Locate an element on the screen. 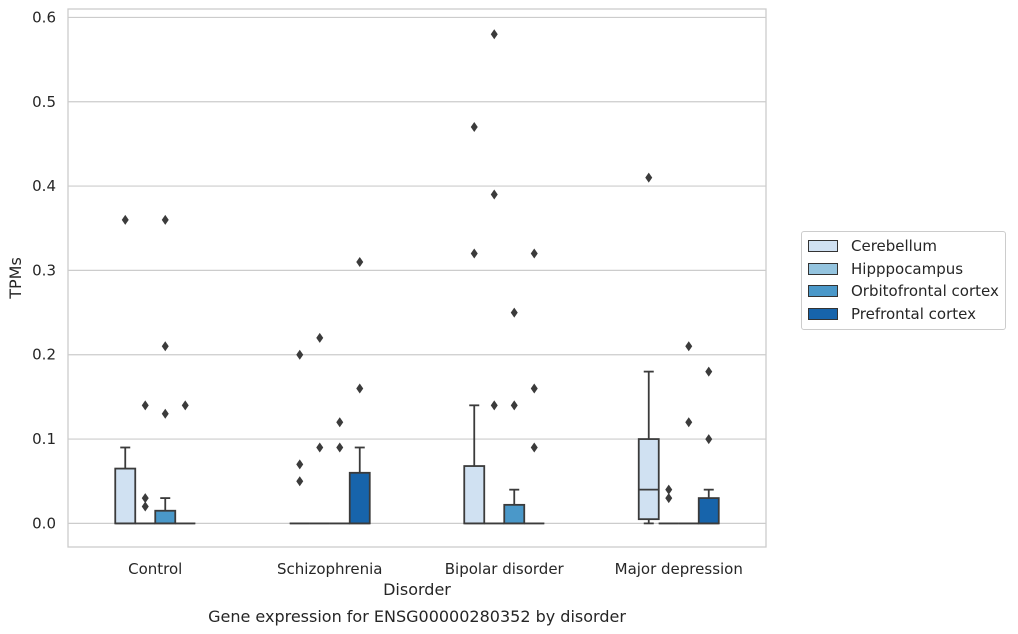 The image size is (1018, 634). legend-item: Cerebellum is located at coordinates (903, 246).